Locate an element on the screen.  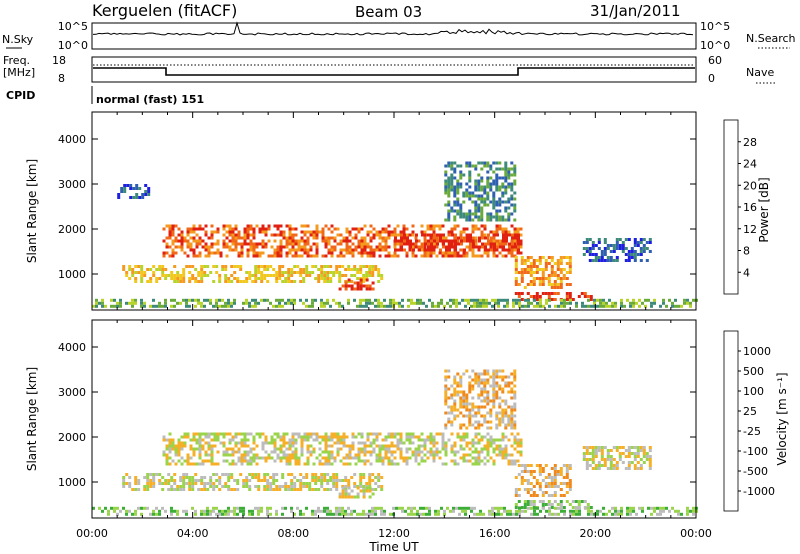
colorbar-tick-label: 8 is located at coordinates (746, 251).